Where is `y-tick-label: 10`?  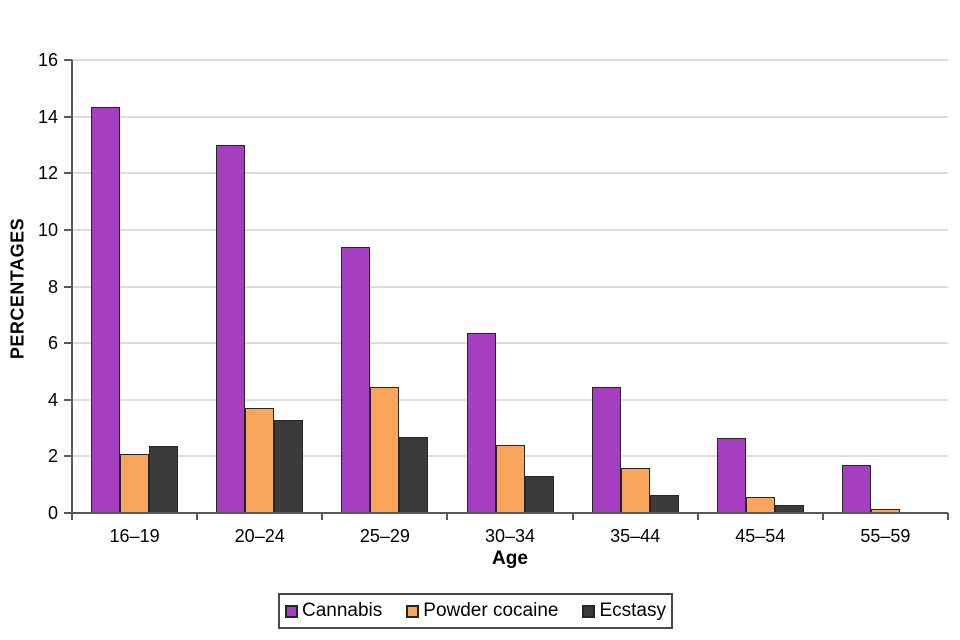
y-tick-label: 10 is located at coordinates (47, 229).